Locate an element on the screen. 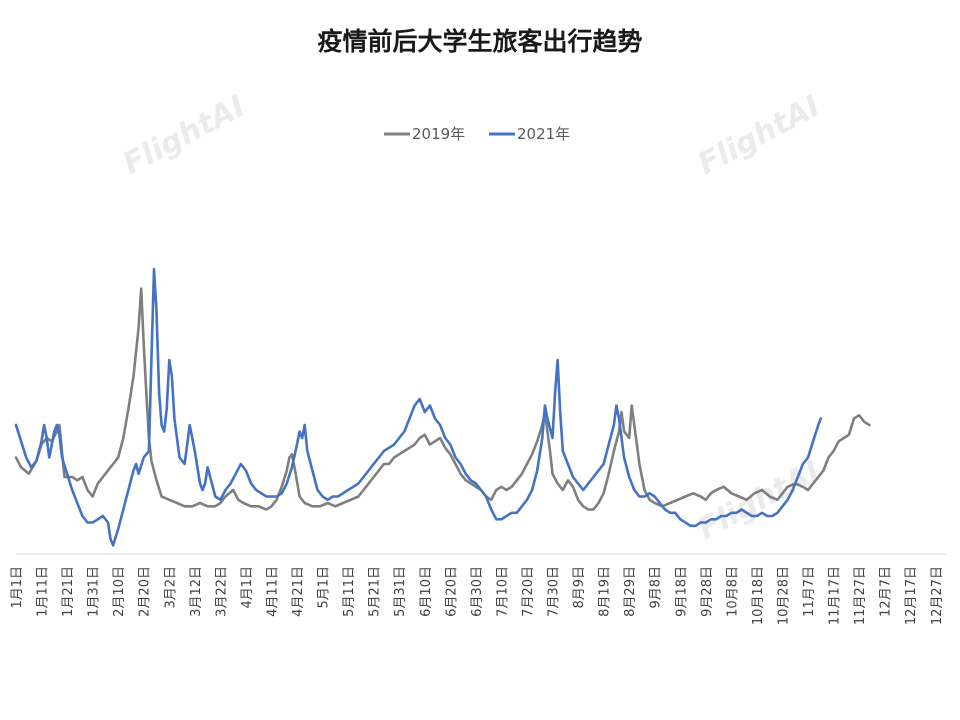 This screenshot has height=720, width=960. x-tick-label: 5月1日 is located at coordinates (324, 587).